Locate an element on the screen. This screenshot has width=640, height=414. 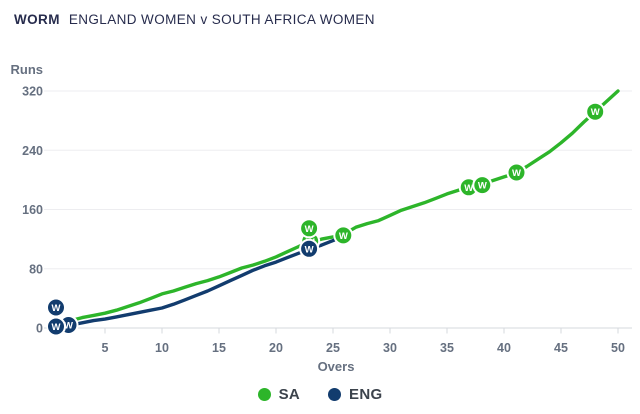
x-axis-ticks is located at coordinates (361, 331).